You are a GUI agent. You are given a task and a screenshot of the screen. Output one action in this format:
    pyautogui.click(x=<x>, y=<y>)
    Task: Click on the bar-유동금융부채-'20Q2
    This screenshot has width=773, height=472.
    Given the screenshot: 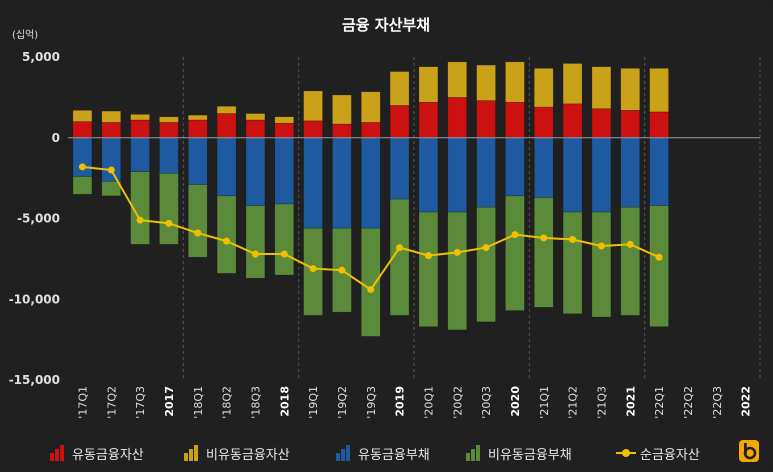 What is the action you would take?
    pyautogui.click(x=457, y=175)
    